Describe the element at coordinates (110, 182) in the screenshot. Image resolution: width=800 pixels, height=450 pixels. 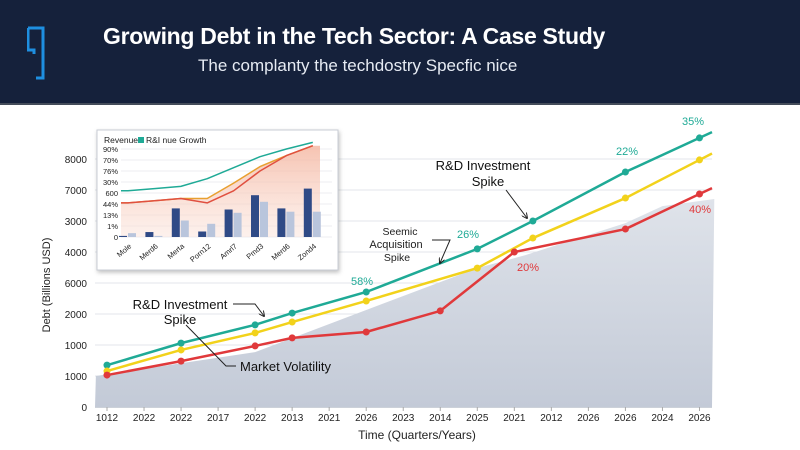
I see `inset-y-tick-label: 30%` at that location.